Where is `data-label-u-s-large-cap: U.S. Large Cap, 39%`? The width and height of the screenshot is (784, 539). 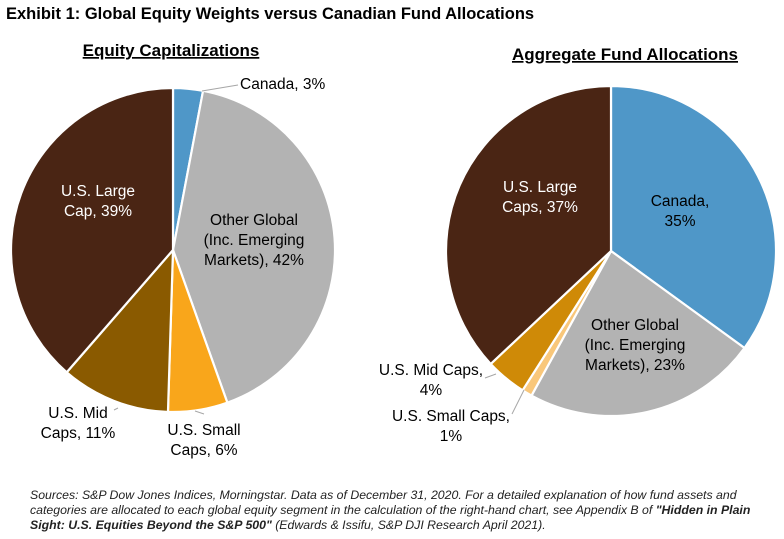
data-label-u-s-large-cap: U.S. Large Cap, 39% is located at coordinates (98, 201).